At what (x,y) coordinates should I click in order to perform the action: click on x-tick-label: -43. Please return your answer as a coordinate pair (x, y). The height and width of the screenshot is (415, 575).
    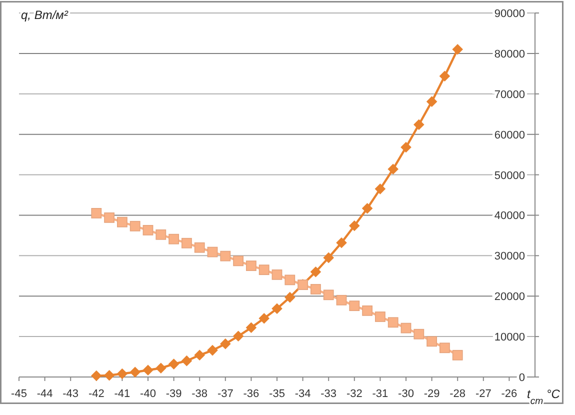
    Looking at the image, I should click on (70, 394).